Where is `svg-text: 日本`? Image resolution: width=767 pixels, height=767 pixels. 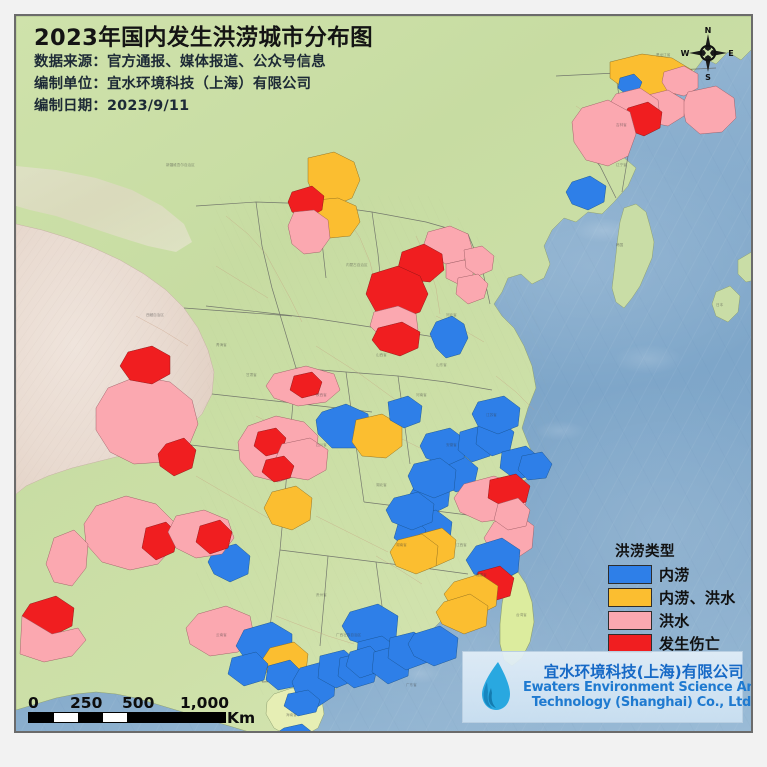 svg-text: 日本 is located at coordinates (720, 304).